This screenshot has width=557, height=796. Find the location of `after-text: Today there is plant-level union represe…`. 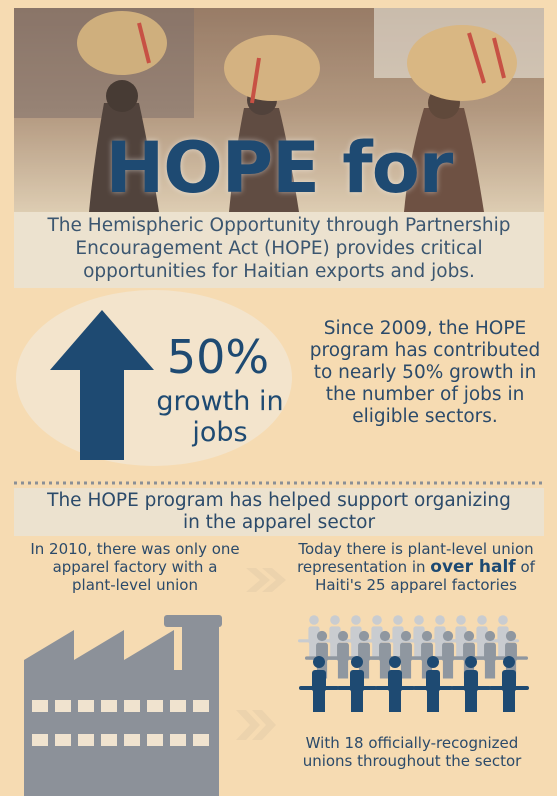

after-text: Today there is plant-level union represe… is located at coordinates (416, 567).